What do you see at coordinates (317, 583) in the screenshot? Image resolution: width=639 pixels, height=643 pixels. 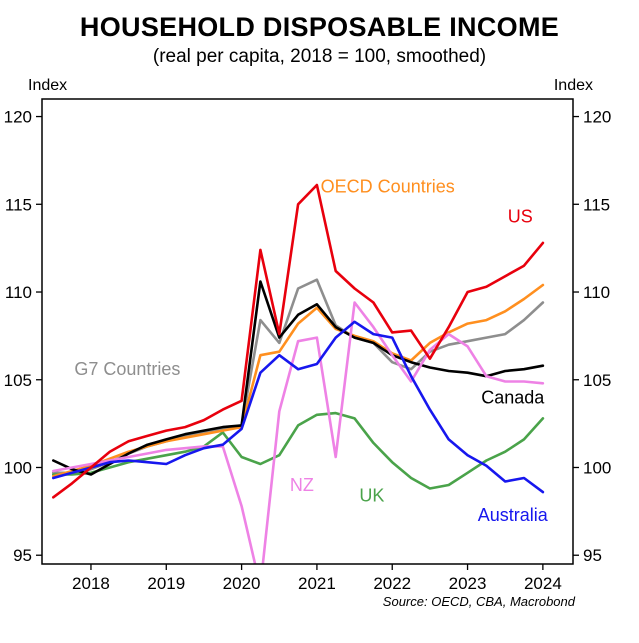 I see `x-tick-label: 2021` at bounding box center [317, 583].